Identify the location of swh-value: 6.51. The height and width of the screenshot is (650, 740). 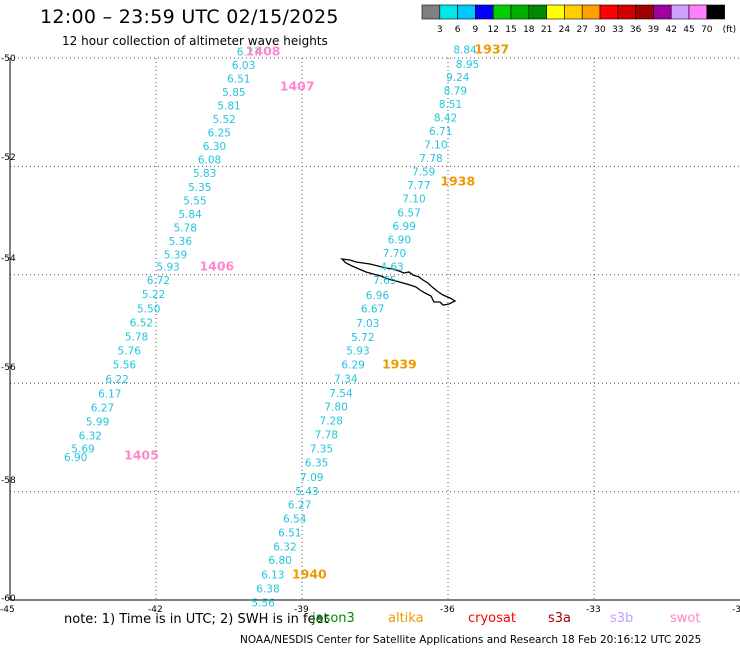
(238, 79).